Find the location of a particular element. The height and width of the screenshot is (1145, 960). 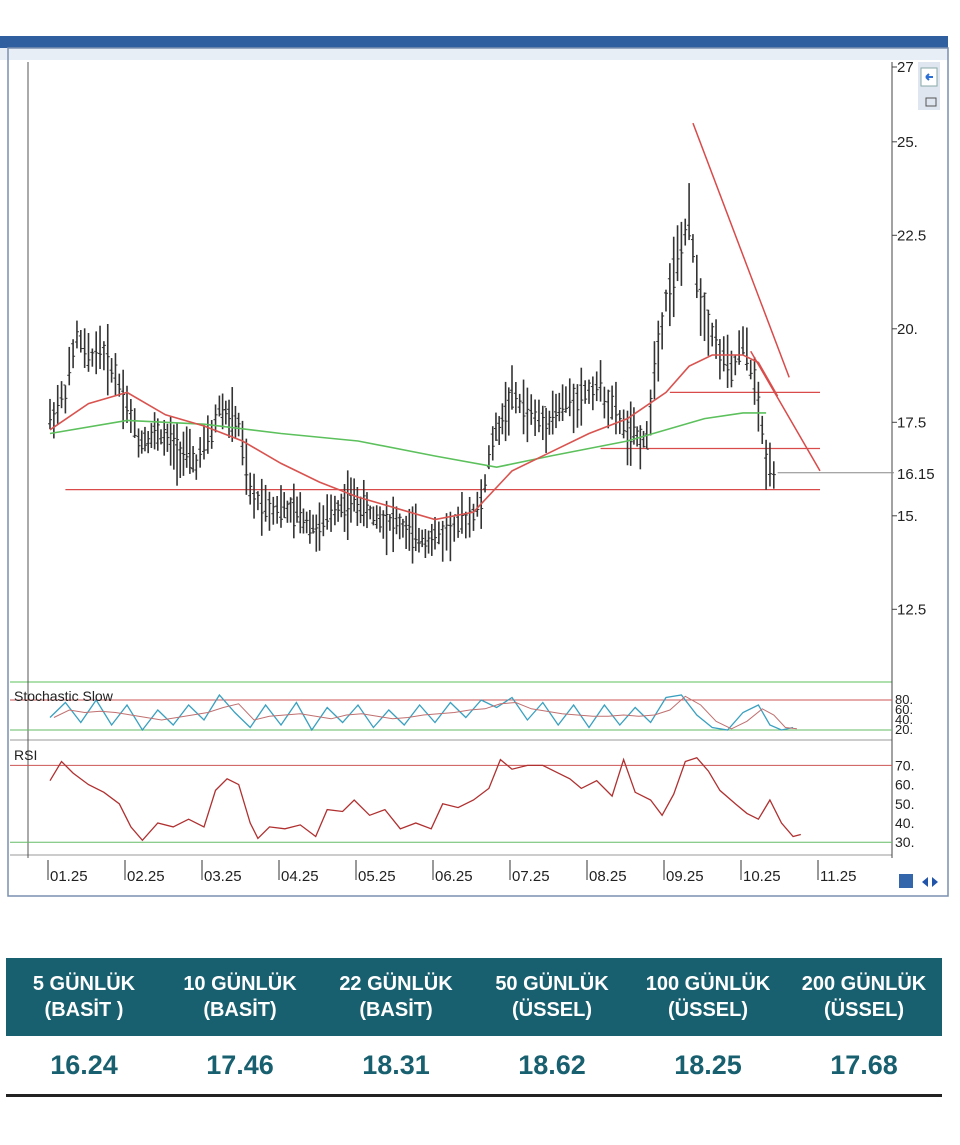

stochastic-label: Stochastic Slow is located at coordinates (64, 696).